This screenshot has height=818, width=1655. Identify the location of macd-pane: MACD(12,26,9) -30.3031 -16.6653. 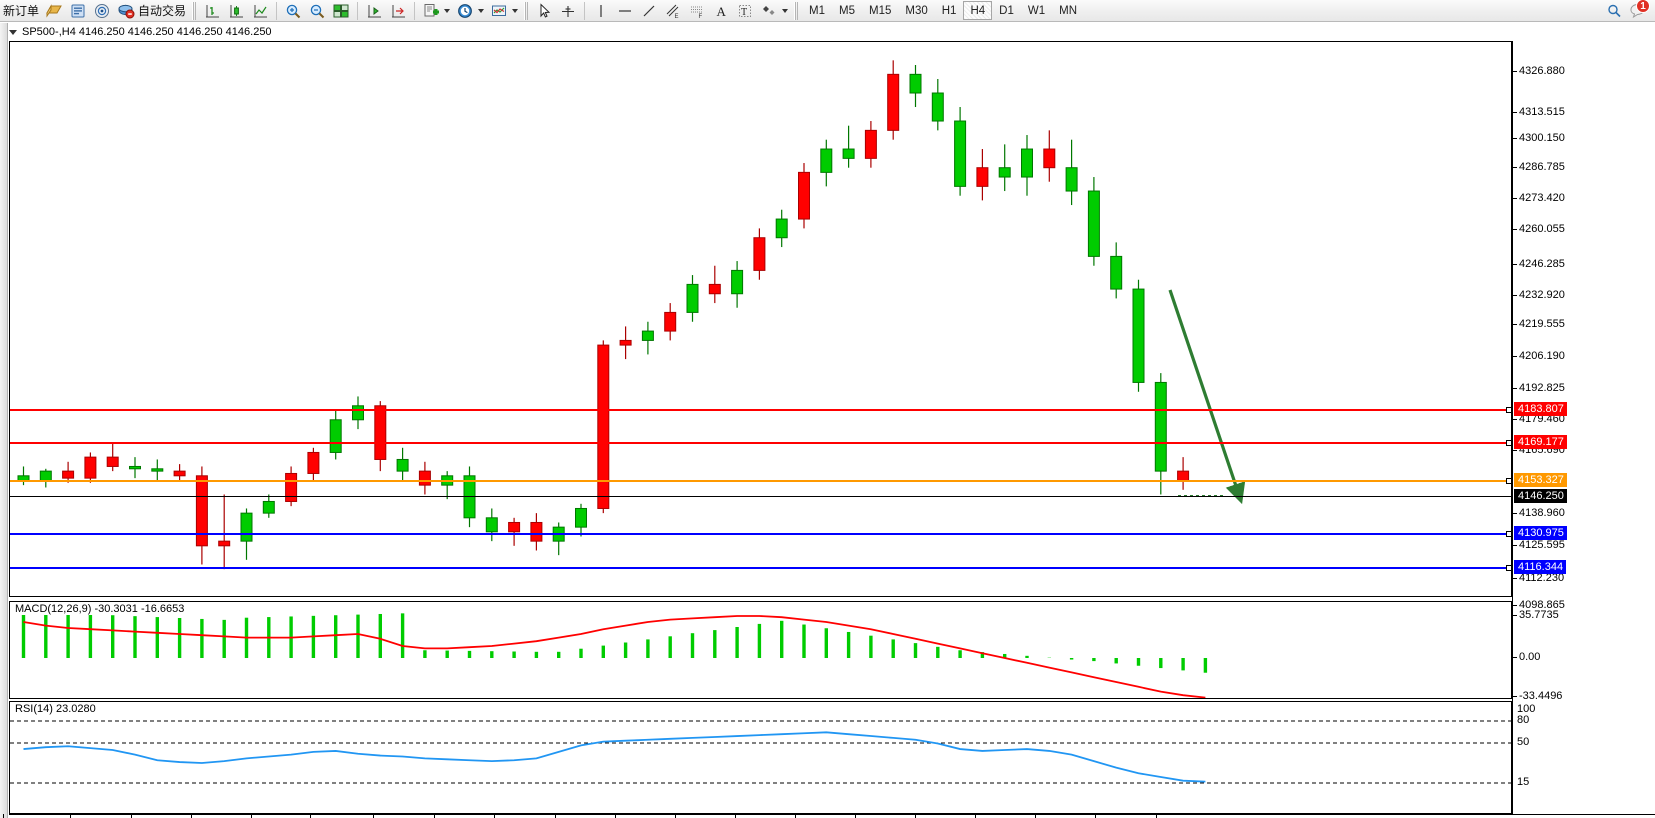
(760, 650).